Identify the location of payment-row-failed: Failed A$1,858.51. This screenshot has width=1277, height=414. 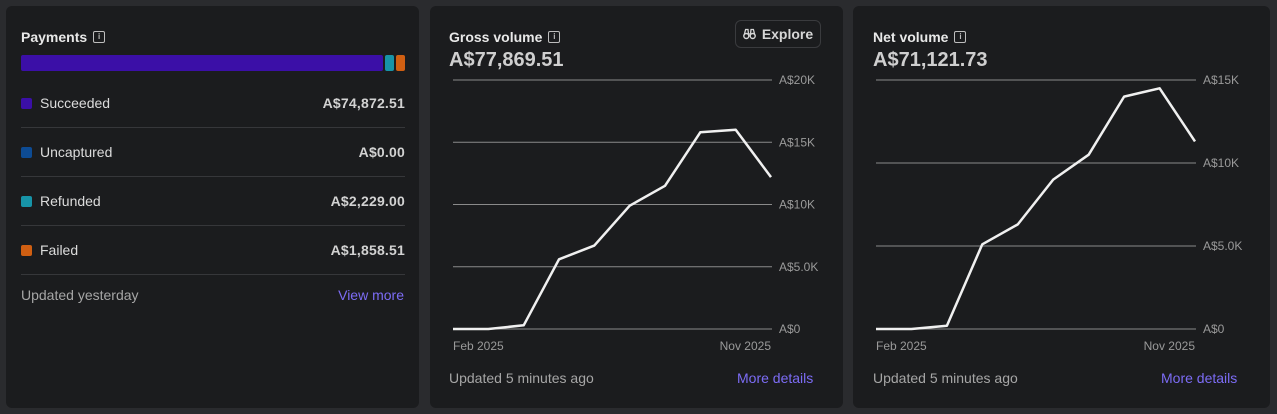
(213, 250).